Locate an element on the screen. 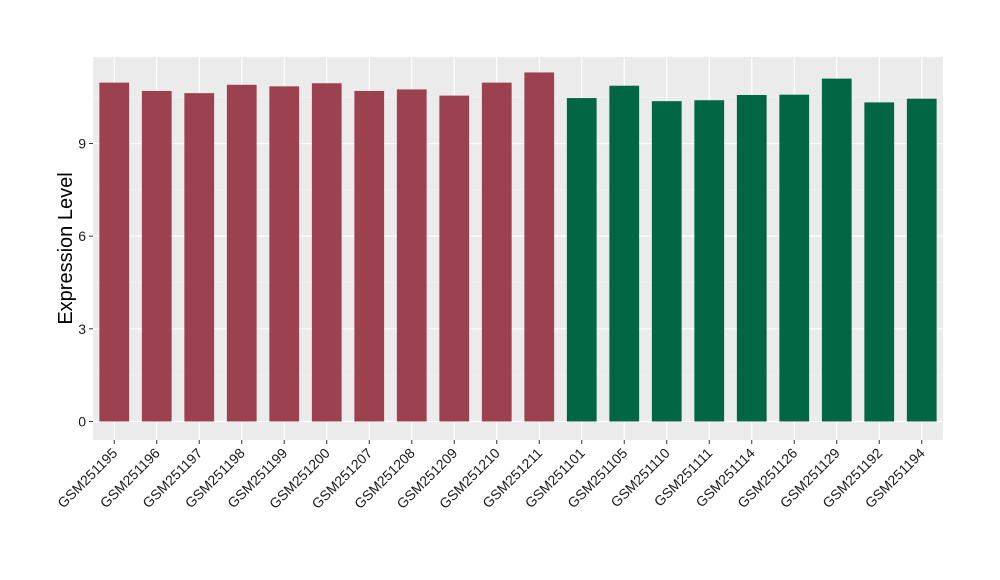 This screenshot has width=1000, height=580. bar-GSM251197 is located at coordinates (199, 257).